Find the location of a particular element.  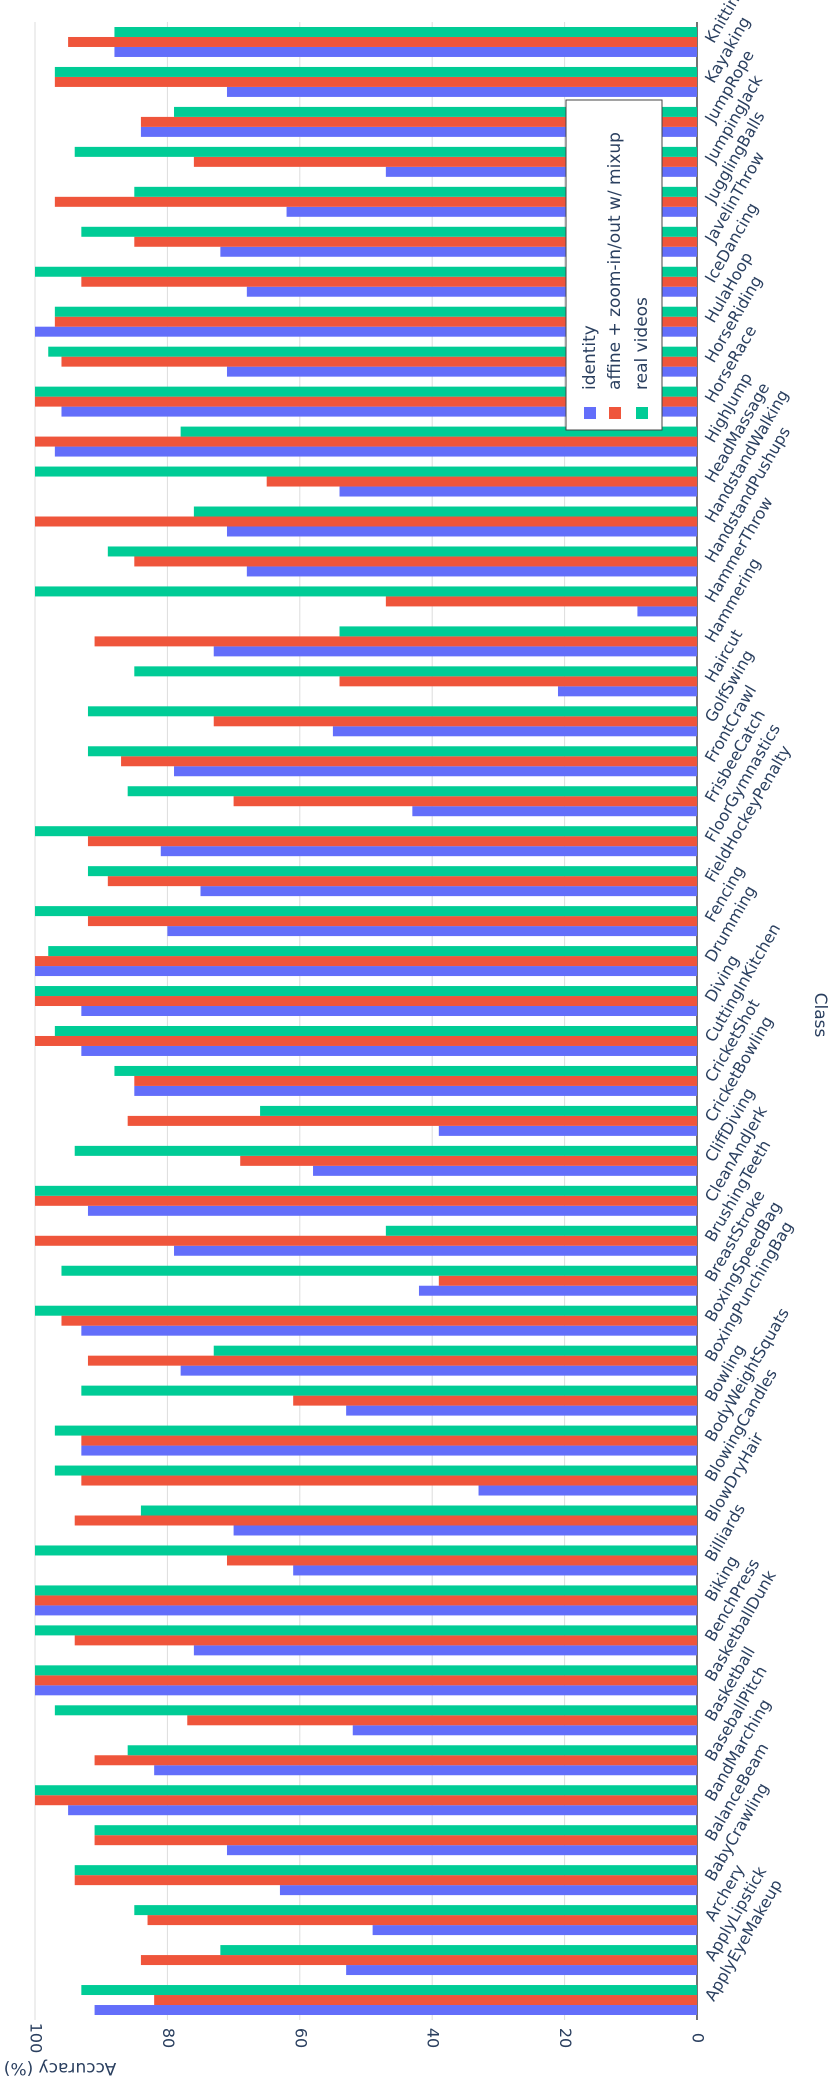

legend-label: real videos is located at coordinates (642, 343).